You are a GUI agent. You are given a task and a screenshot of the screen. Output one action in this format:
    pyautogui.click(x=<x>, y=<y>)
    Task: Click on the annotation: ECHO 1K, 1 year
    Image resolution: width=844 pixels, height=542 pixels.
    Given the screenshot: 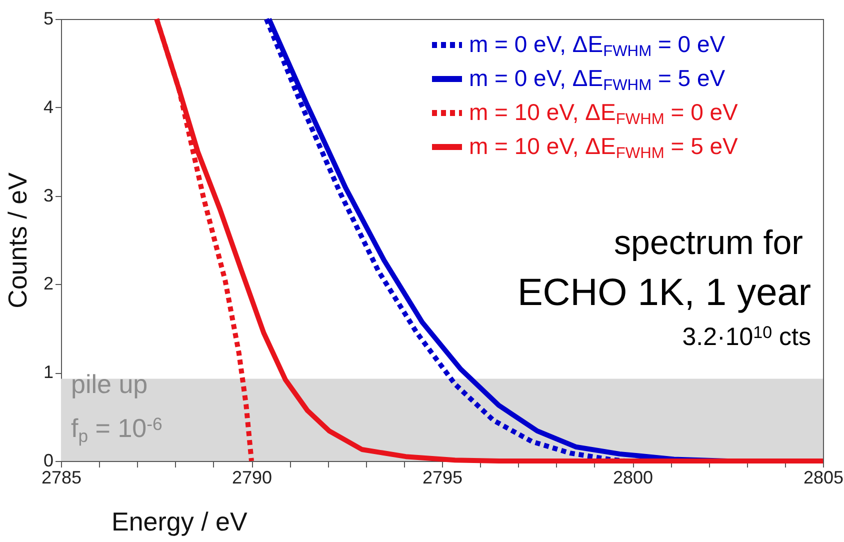 What is the action you would take?
    pyautogui.click(x=664, y=293)
    